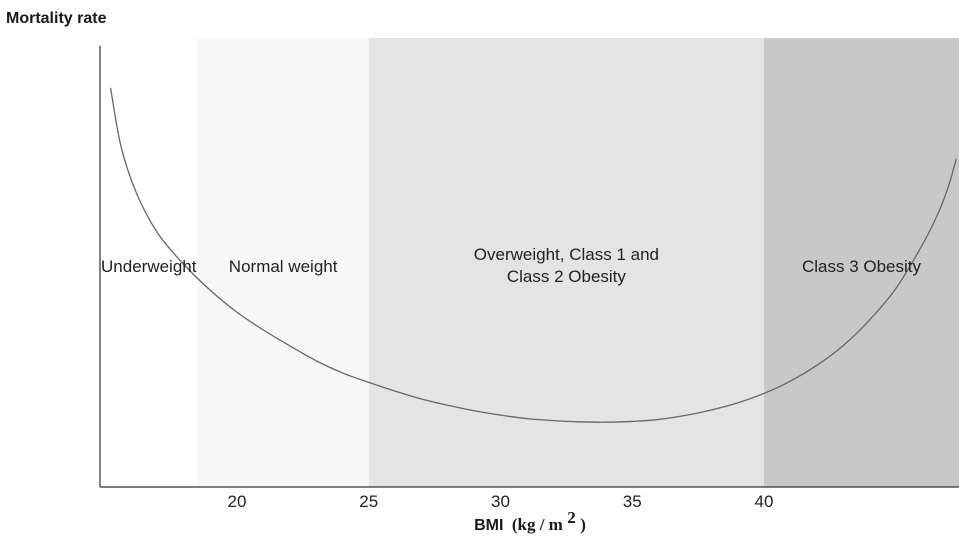 This screenshot has height=548, width=959. Describe the element at coordinates (283, 266) in the screenshot. I see `zone-label-normal-weight: Normal weight` at that location.